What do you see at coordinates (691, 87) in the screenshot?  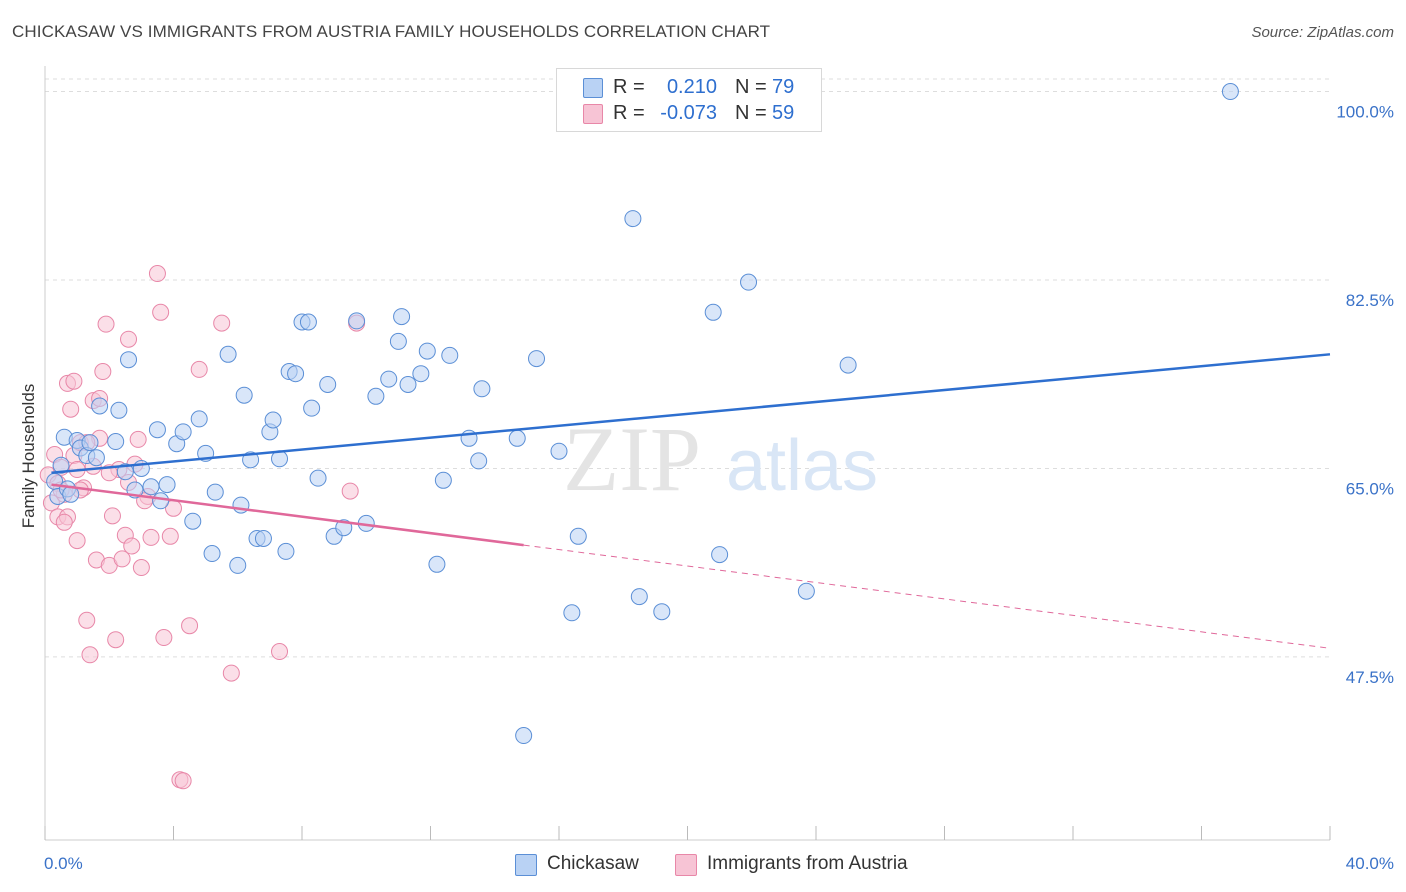 I see `legend-r-value: 0.210` at bounding box center [691, 87].